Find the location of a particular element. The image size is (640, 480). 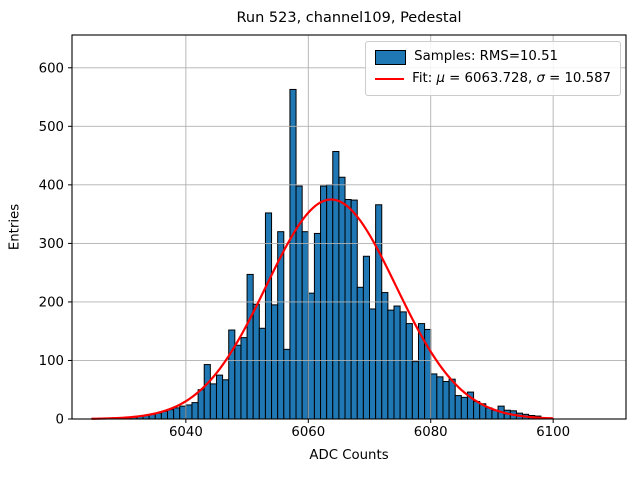

x-tick-label: 6100 is located at coordinates (553, 432).